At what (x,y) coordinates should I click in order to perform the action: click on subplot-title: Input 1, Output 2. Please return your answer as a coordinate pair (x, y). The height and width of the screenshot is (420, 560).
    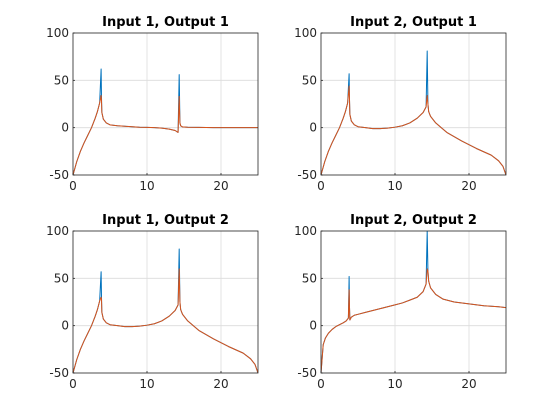
    Looking at the image, I should click on (165, 220).